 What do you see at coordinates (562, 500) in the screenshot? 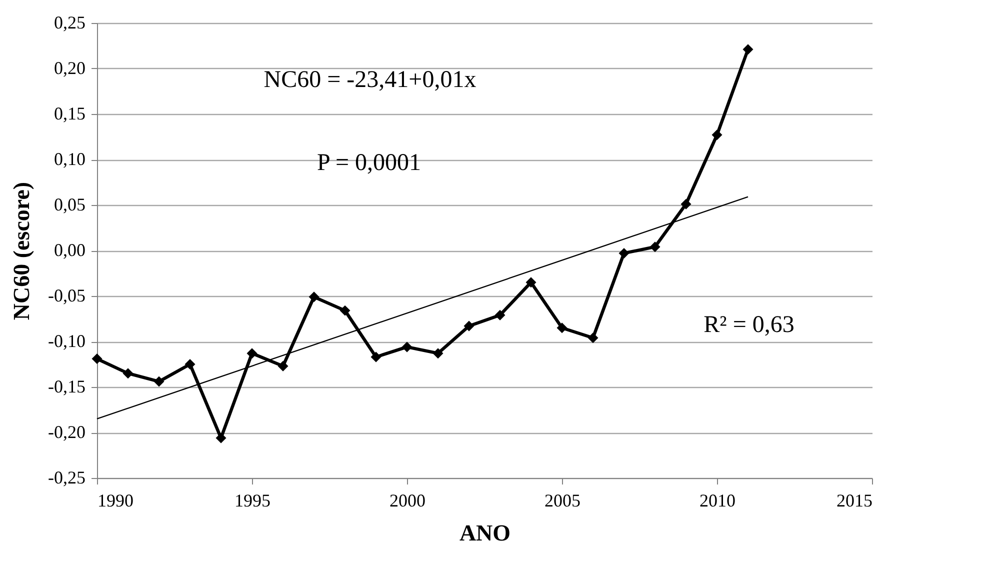
I see `x-tick-label: 2005` at bounding box center [562, 500].